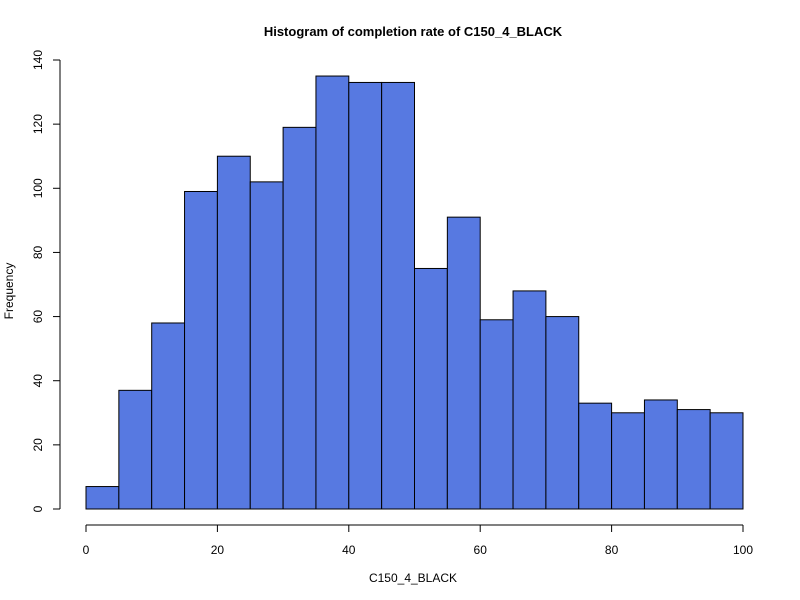 Image resolution: width=800 pixels, height=600 pixels. Describe the element at coordinates (418, 540) in the screenshot. I see `x-axis: 0 20 40 60 80 100` at that location.